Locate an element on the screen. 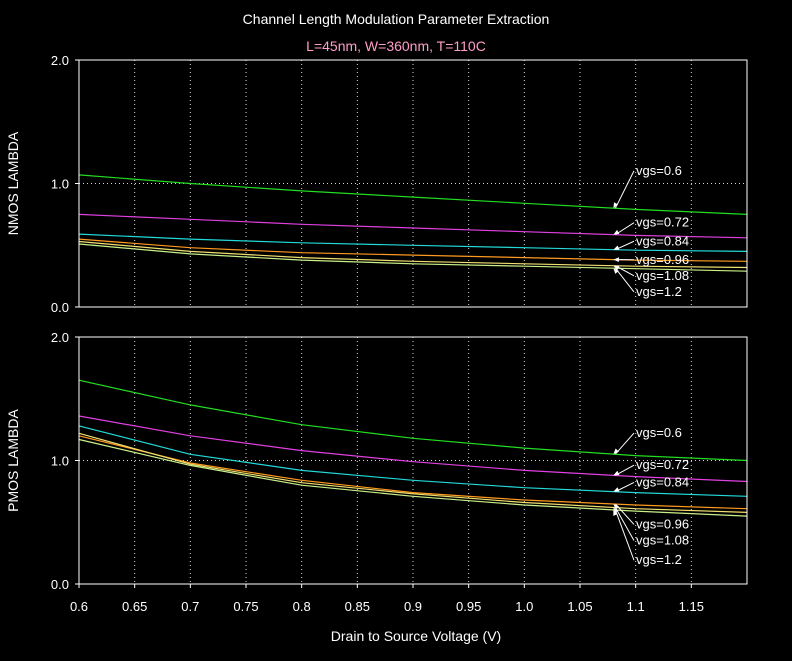  x-tick-label: 0.85 is located at coordinates (357, 606).